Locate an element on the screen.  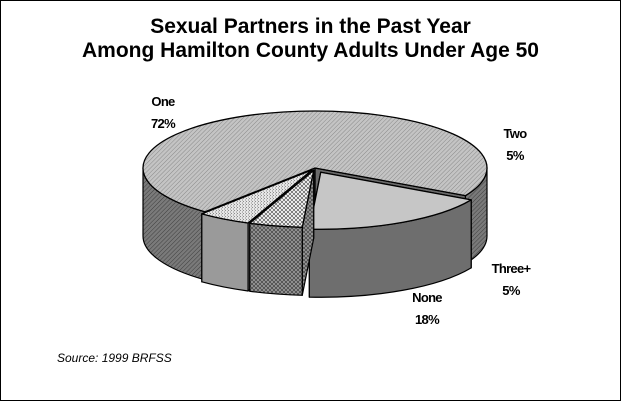
slice-label-two-name: Two is located at coordinates (515, 133).